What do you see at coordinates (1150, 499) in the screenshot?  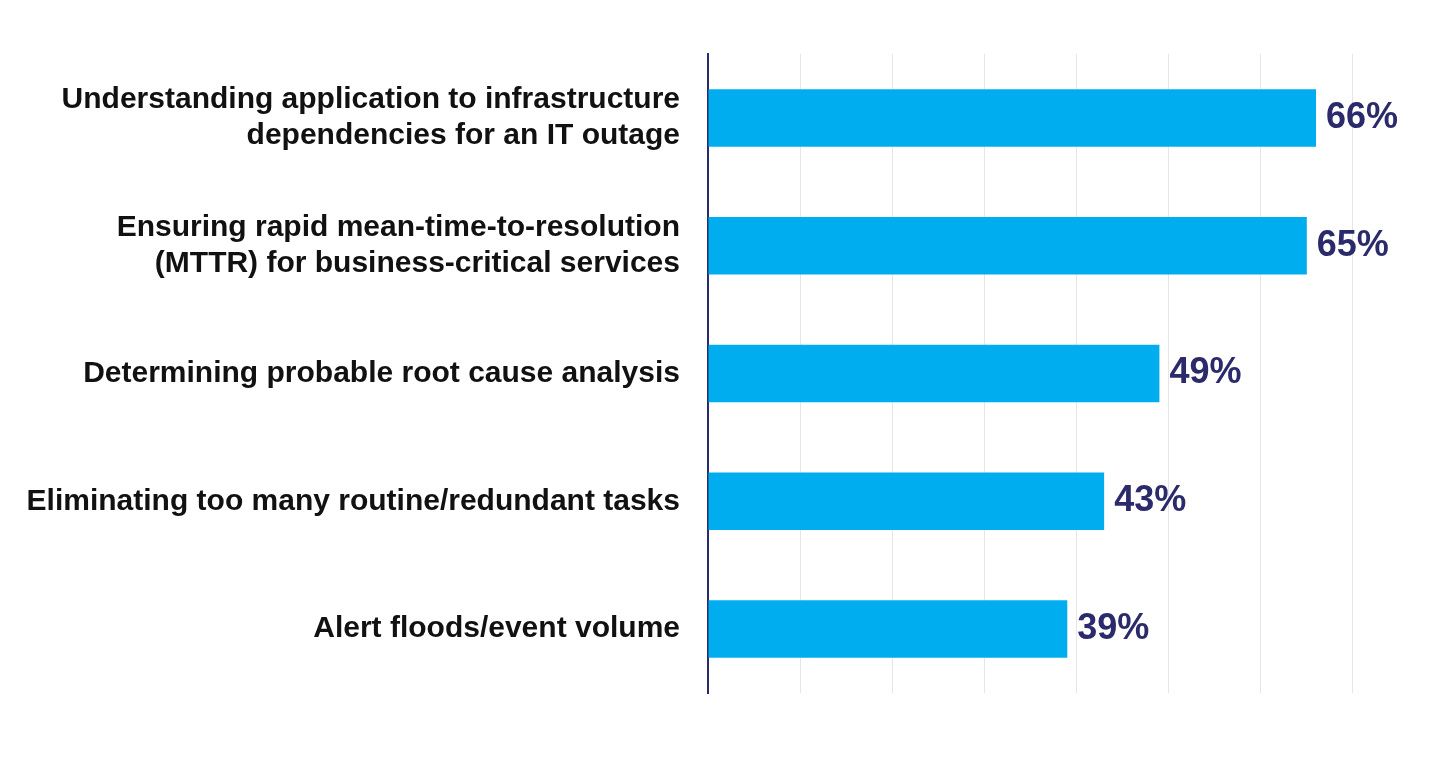 I see `data-label: 43%` at bounding box center [1150, 499].